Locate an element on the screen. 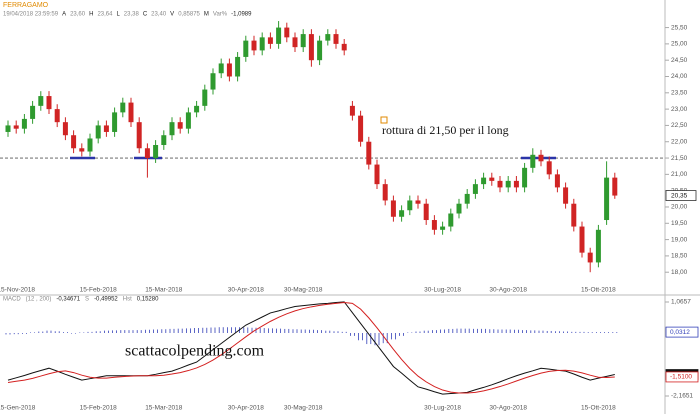  x-tick-label: 15-Gen-2018 is located at coordinates (18, 408).